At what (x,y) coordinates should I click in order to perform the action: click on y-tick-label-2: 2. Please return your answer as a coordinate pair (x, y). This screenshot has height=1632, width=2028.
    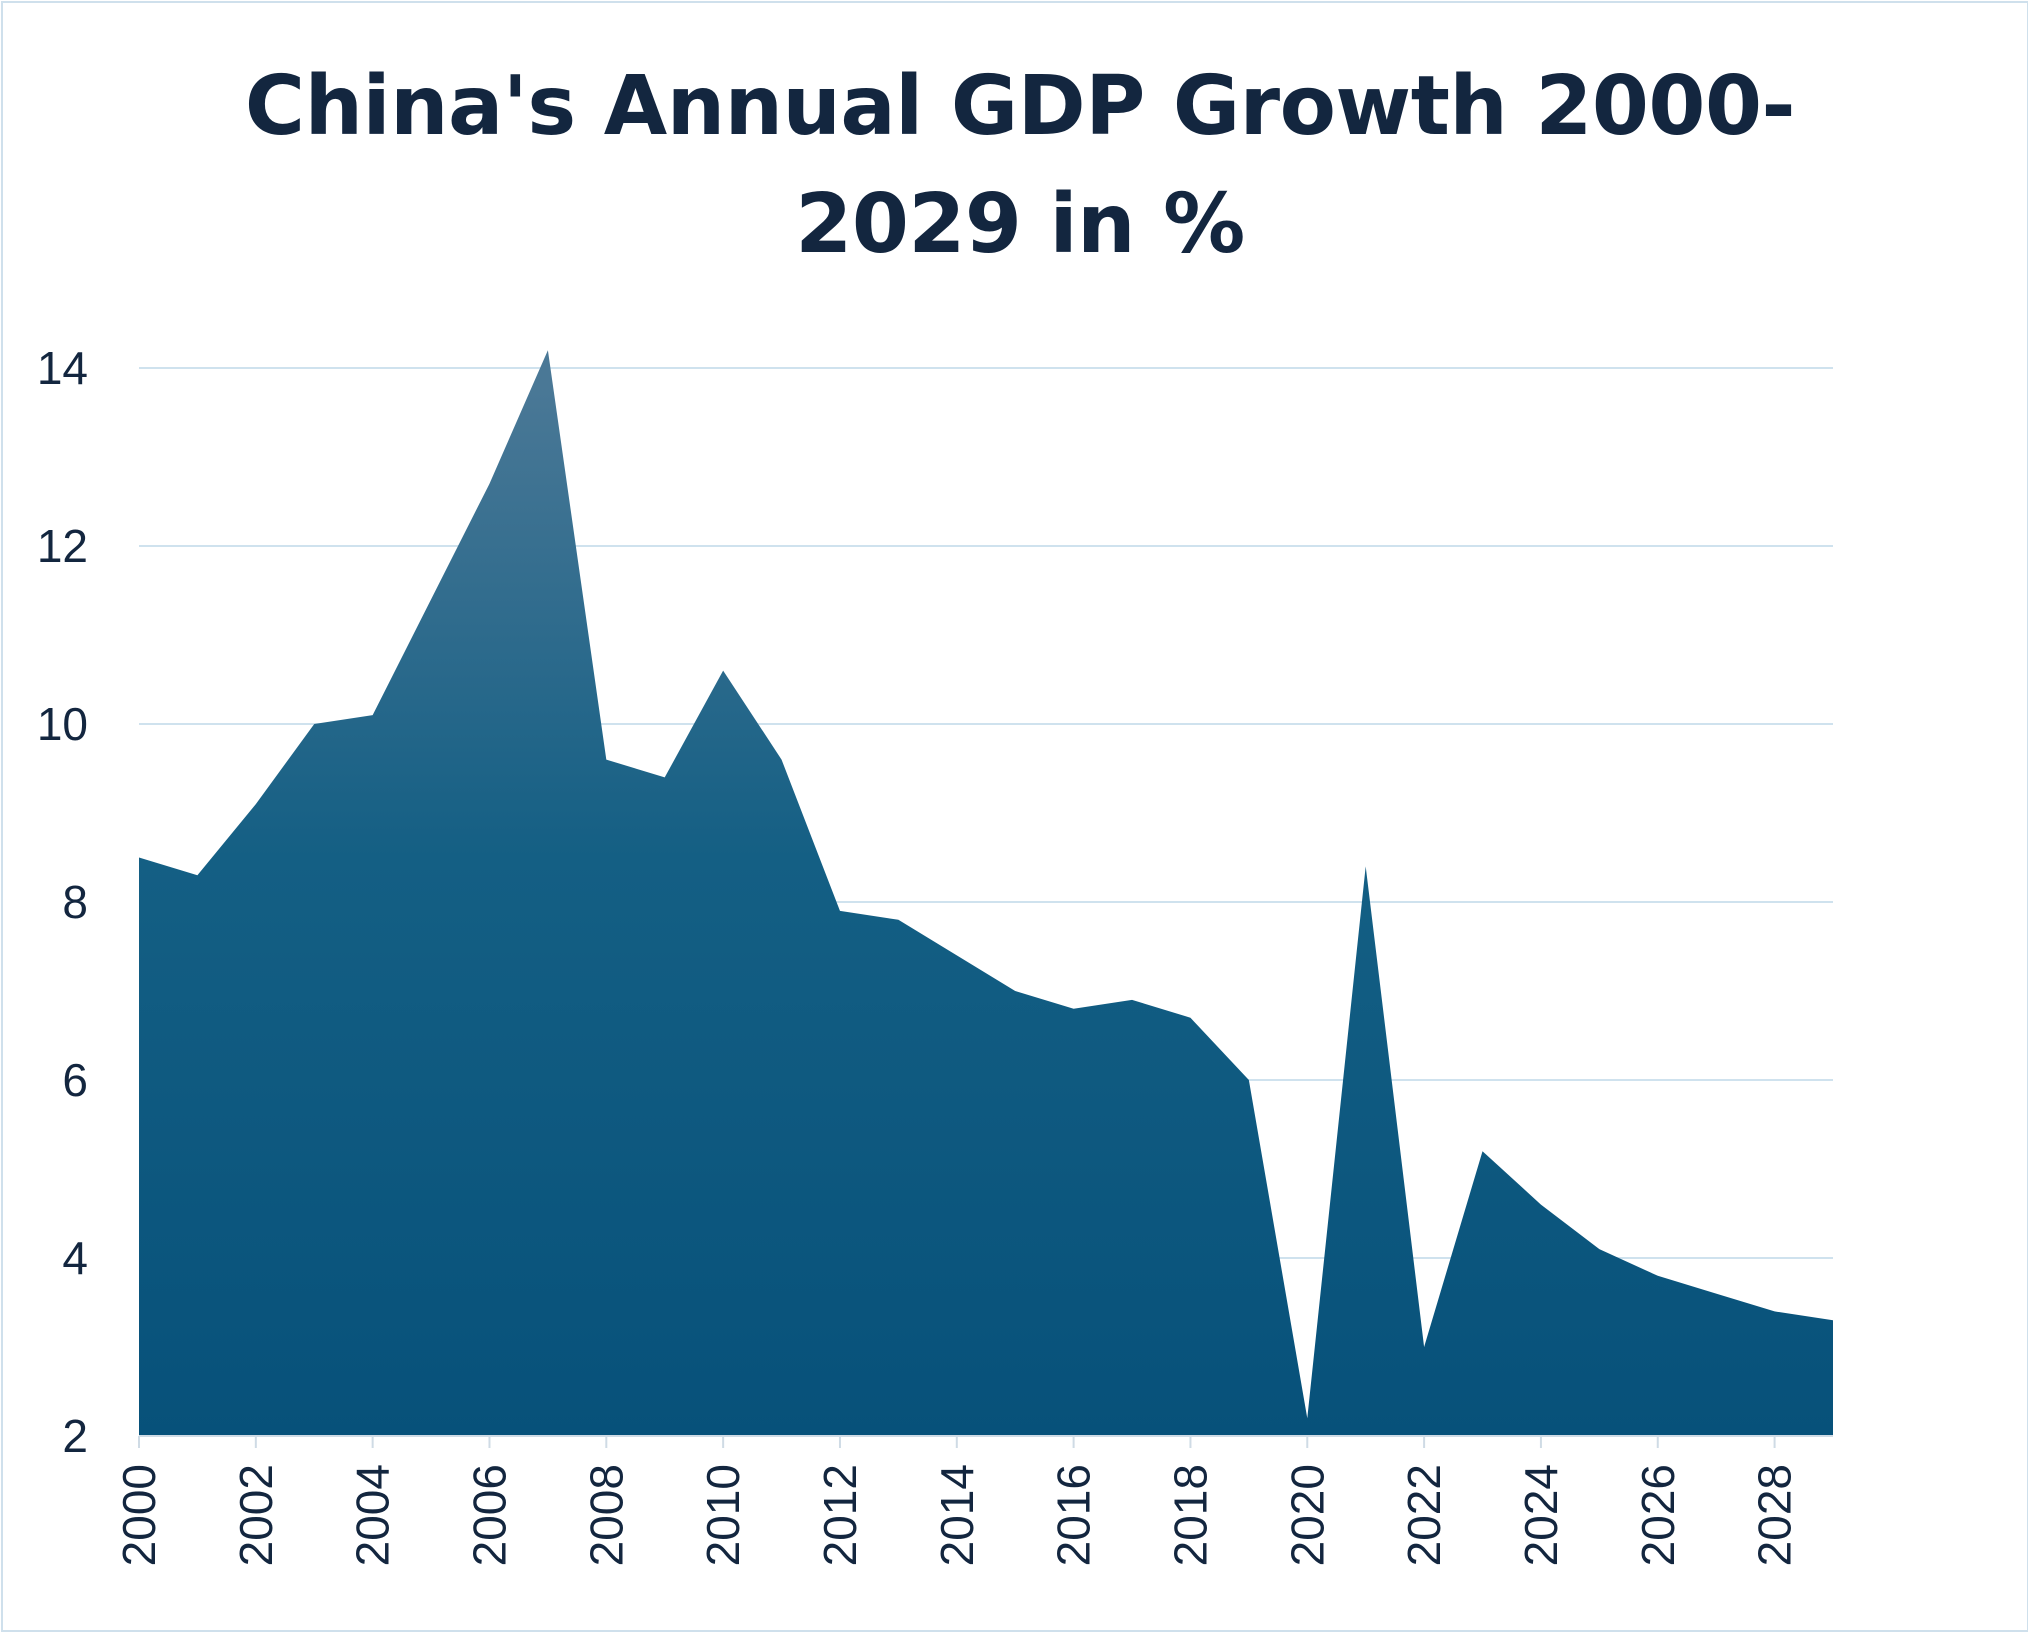
    Looking at the image, I should click on (75, 1436).